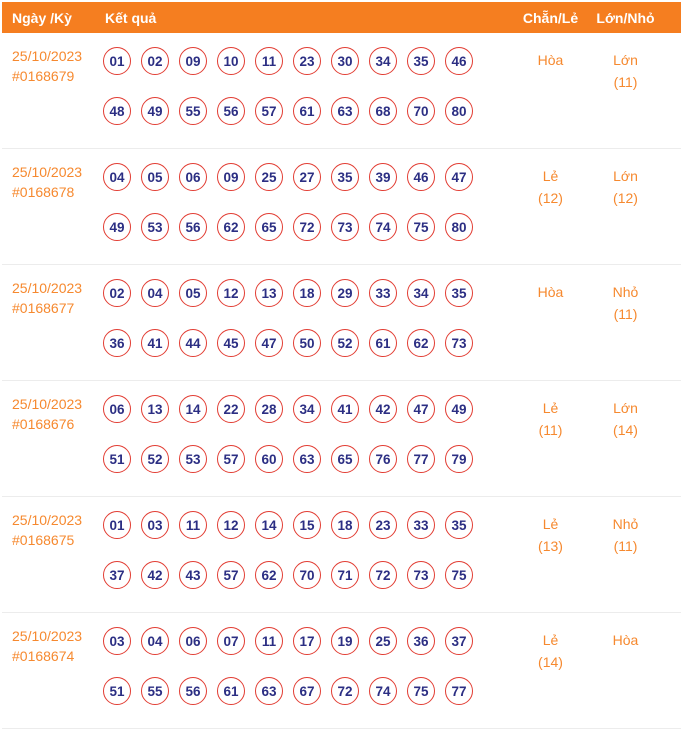  I want to click on number-ball: 04, so click(155, 641).